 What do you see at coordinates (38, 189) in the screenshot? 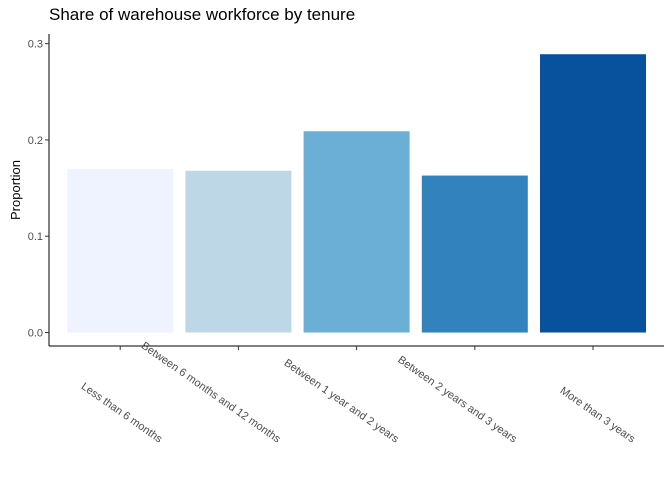
I see `y-axis-ticks: 0.0 0.1 0.2 0.3` at bounding box center [38, 189].